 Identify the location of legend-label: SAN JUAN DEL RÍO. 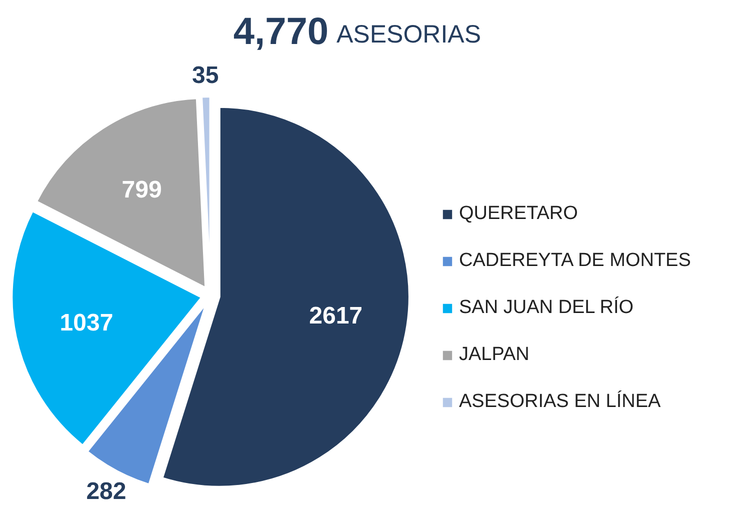
(546, 308).